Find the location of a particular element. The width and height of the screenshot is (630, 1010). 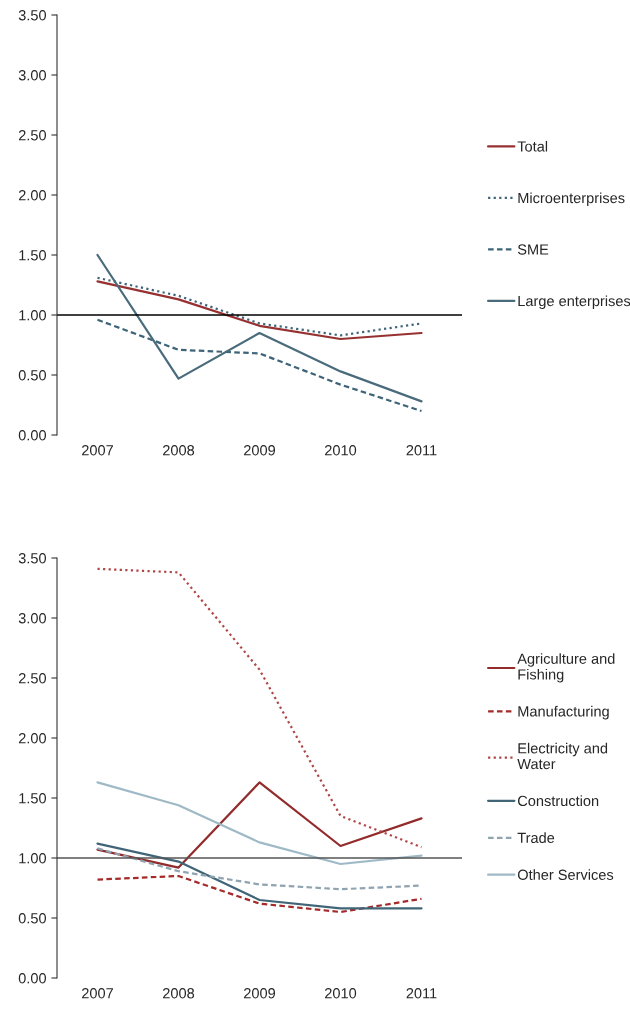

legend-label: Manufacturing is located at coordinates (563, 712).